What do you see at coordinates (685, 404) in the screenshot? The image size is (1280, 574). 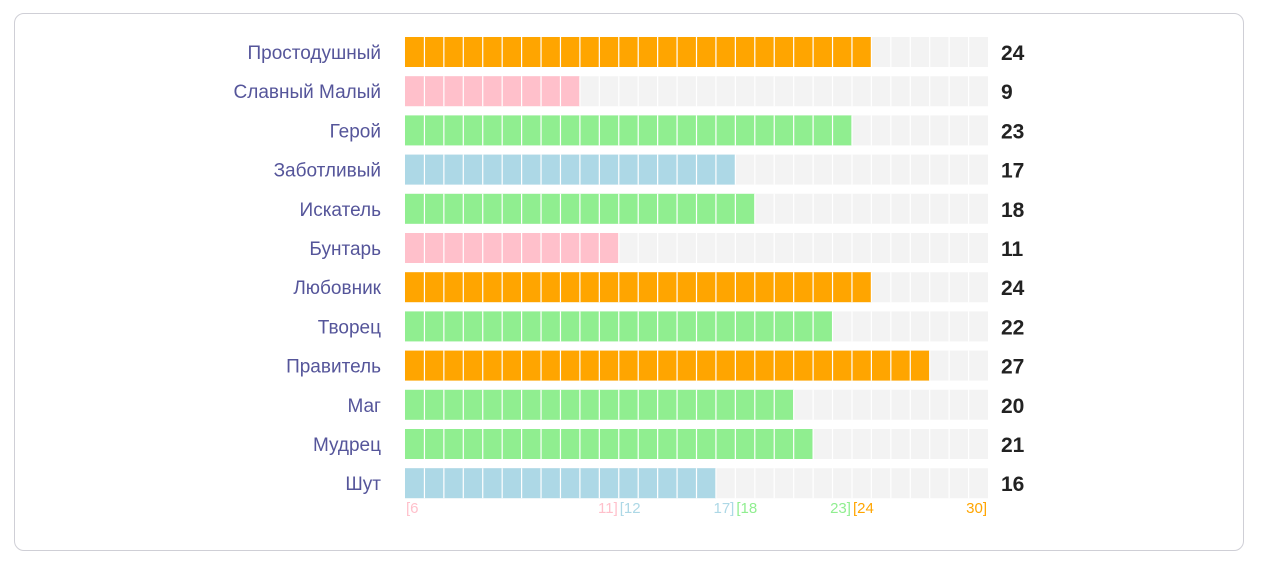 I see `bar-row: Маг 20` at bounding box center [685, 404].